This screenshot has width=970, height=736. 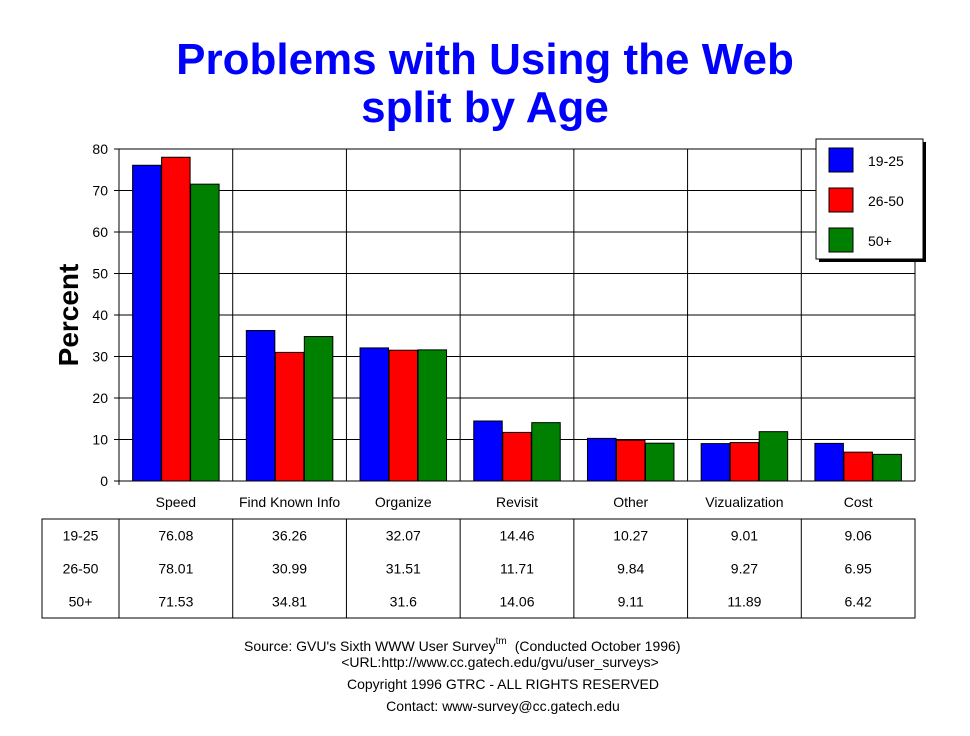 I want to click on table-cell: 6.42, so click(x=858, y=602).